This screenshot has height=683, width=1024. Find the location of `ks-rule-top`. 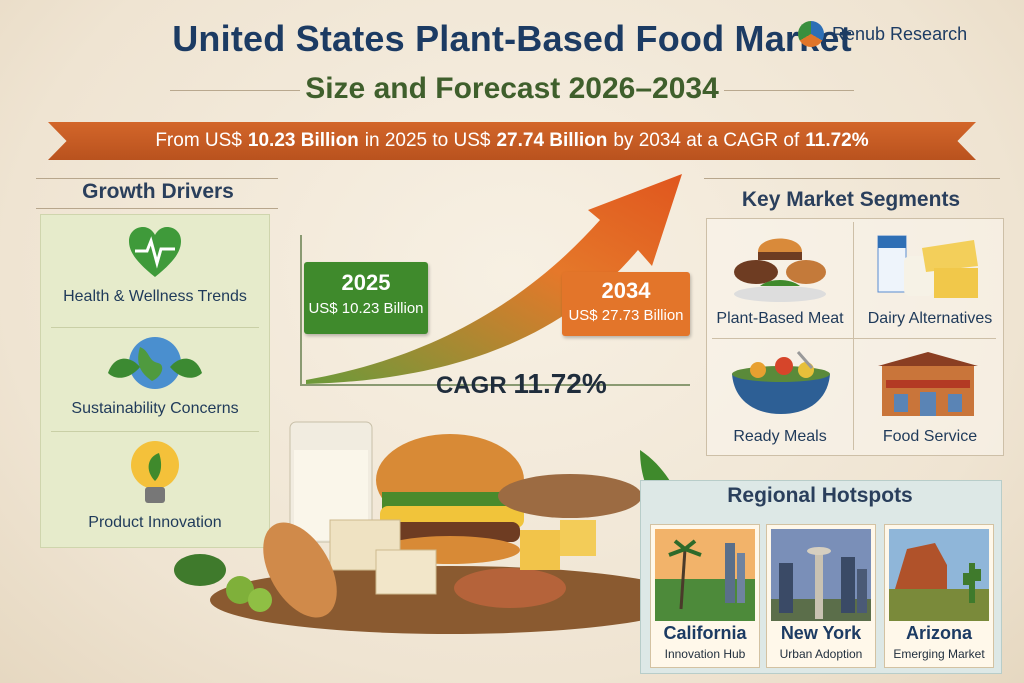

ks-rule-top is located at coordinates (852, 178).